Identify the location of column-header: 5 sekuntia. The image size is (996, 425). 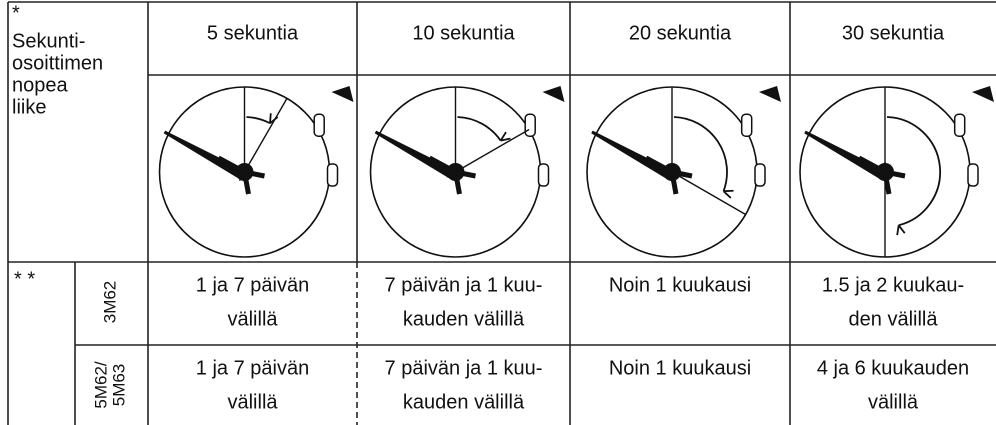
(253, 33).